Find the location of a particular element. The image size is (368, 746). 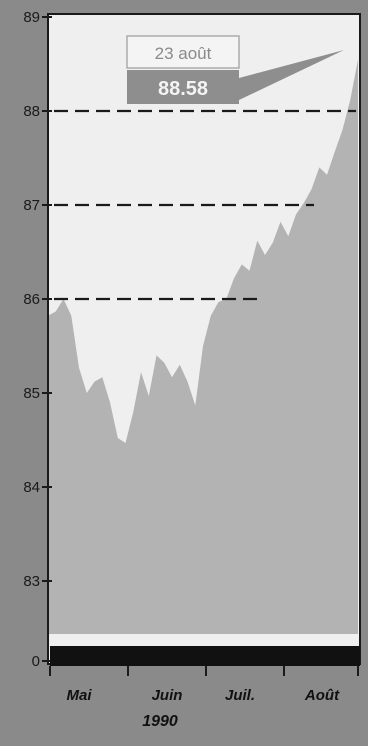

x-axis: Mai Juin Juil. Août is located at coordinates (204, 685).